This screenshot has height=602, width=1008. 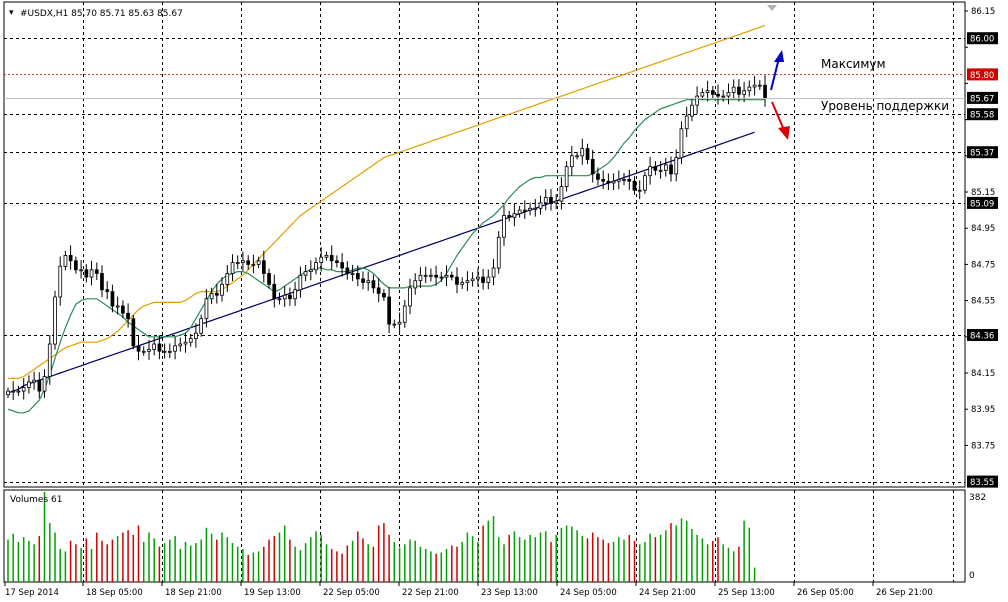 I want to click on x-tick-label: 25 Sep 13:00, so click(x=746, y=593).